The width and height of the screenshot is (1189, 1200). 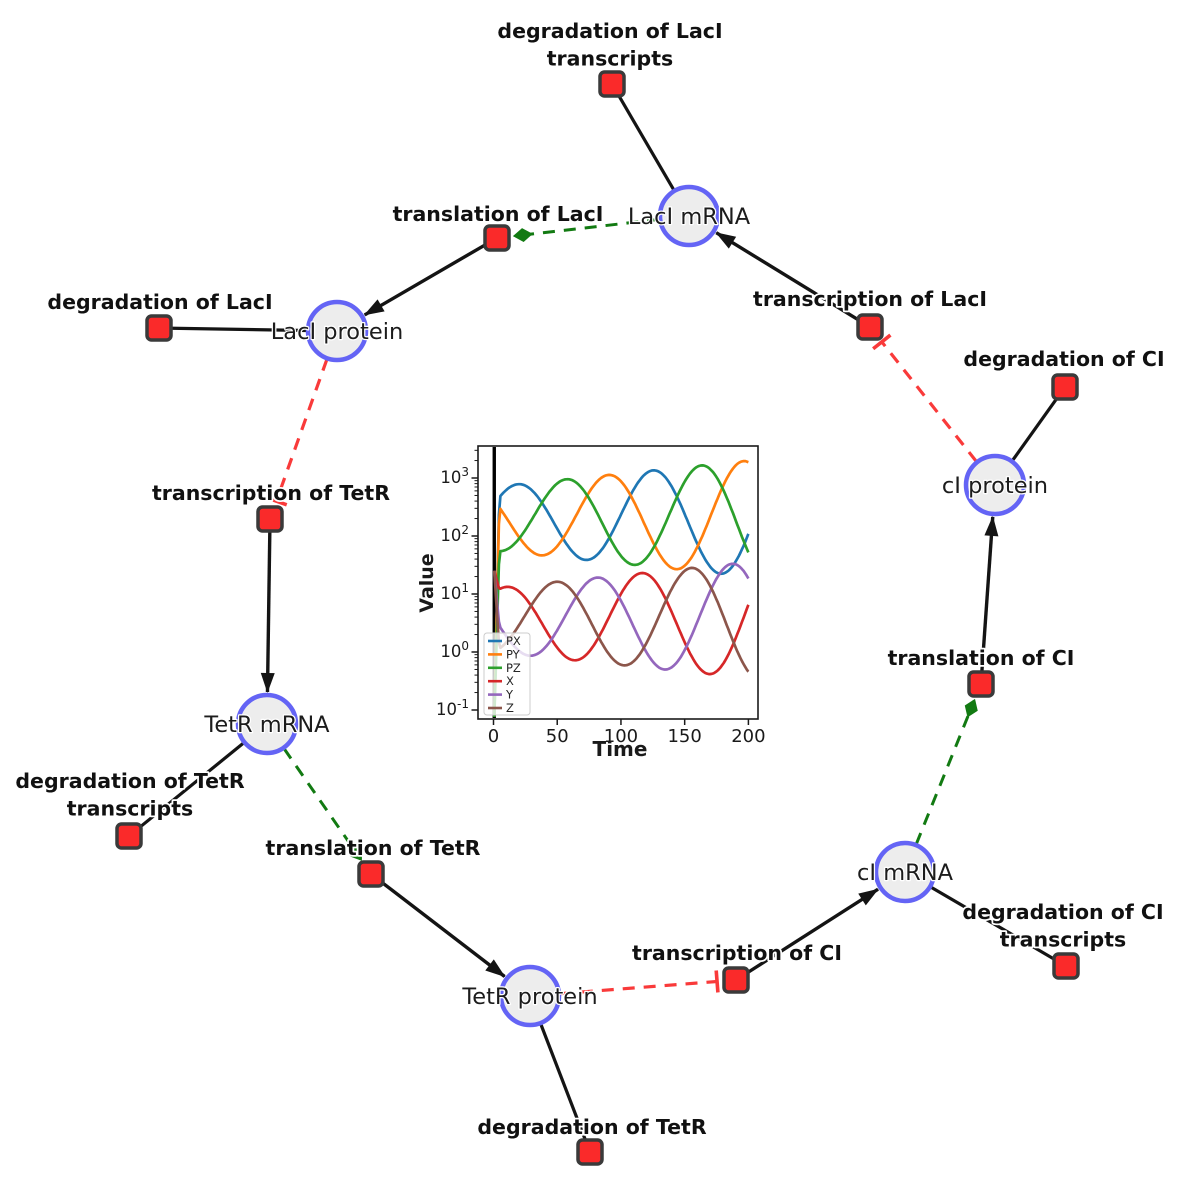 What do you see at coordinates (271, 493) in the screenshot?
I see `reaction-label-transcription_tetR: transcription of TetR` at bounding box center [271, 493].